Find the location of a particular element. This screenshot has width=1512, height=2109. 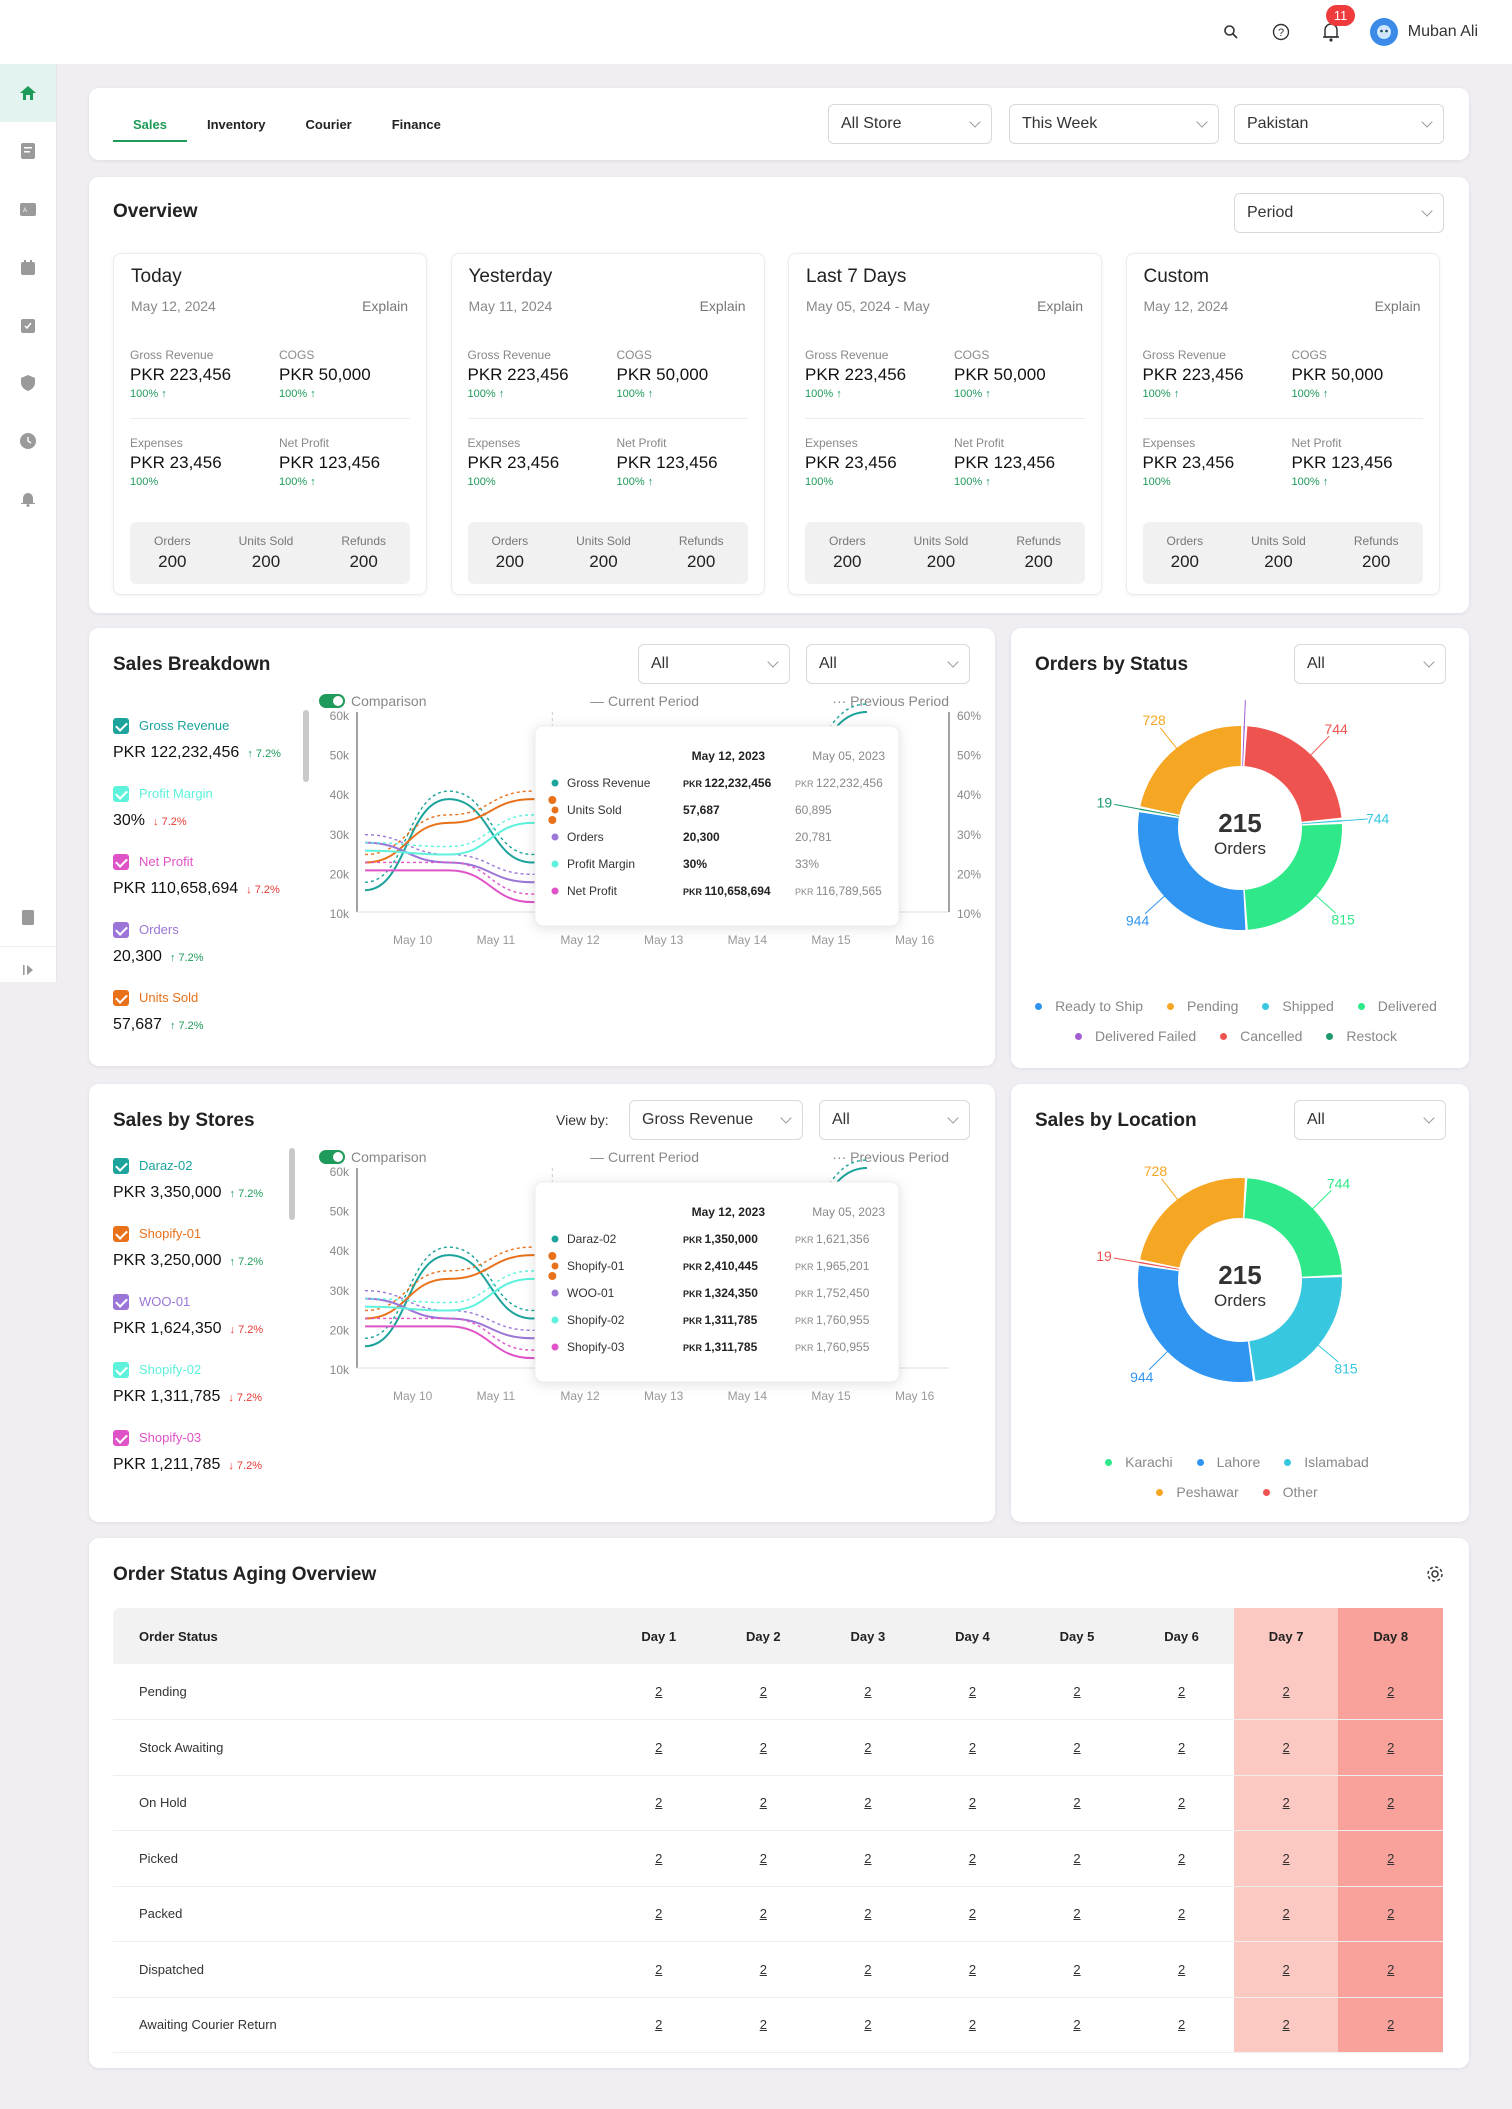

list-item: Net Profit PKR 110,658,694 ↓ 7.2% is located at coordinates (203, 884).